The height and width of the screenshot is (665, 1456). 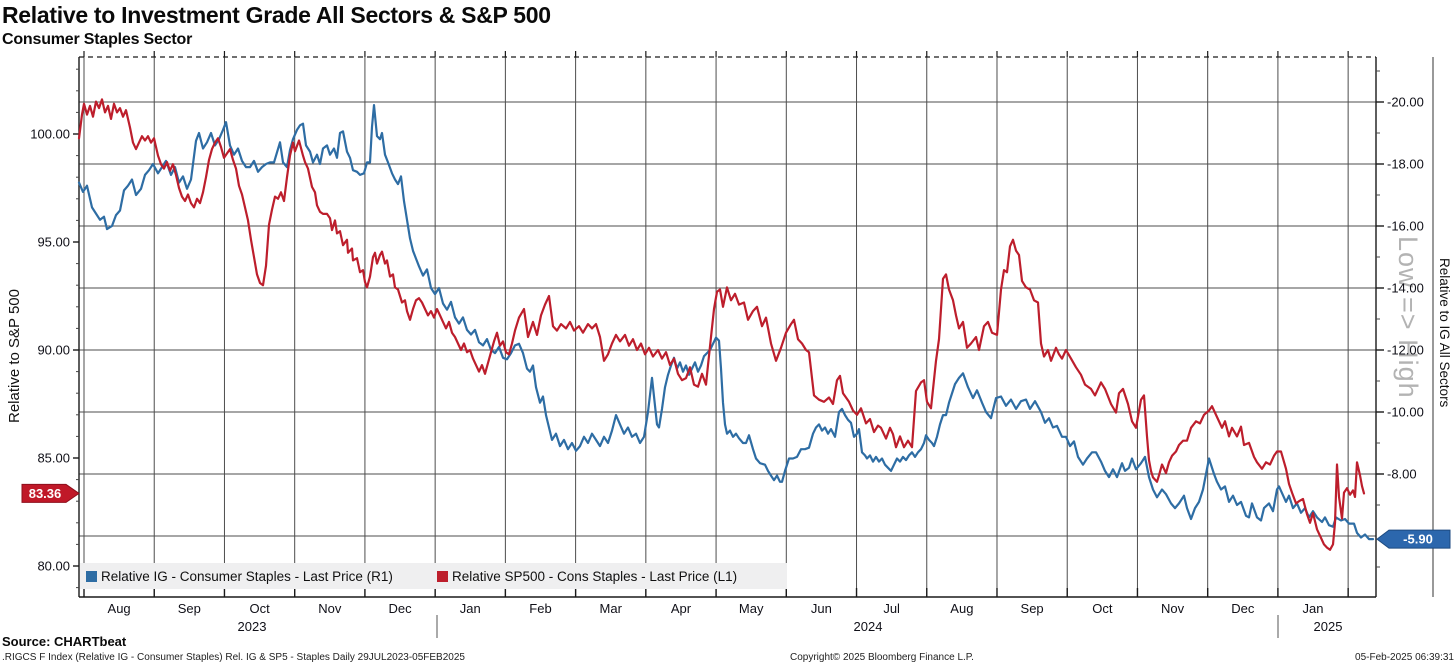 I want to click on right-axis-tick-label: -18.00, so click(x=1405, y=164).